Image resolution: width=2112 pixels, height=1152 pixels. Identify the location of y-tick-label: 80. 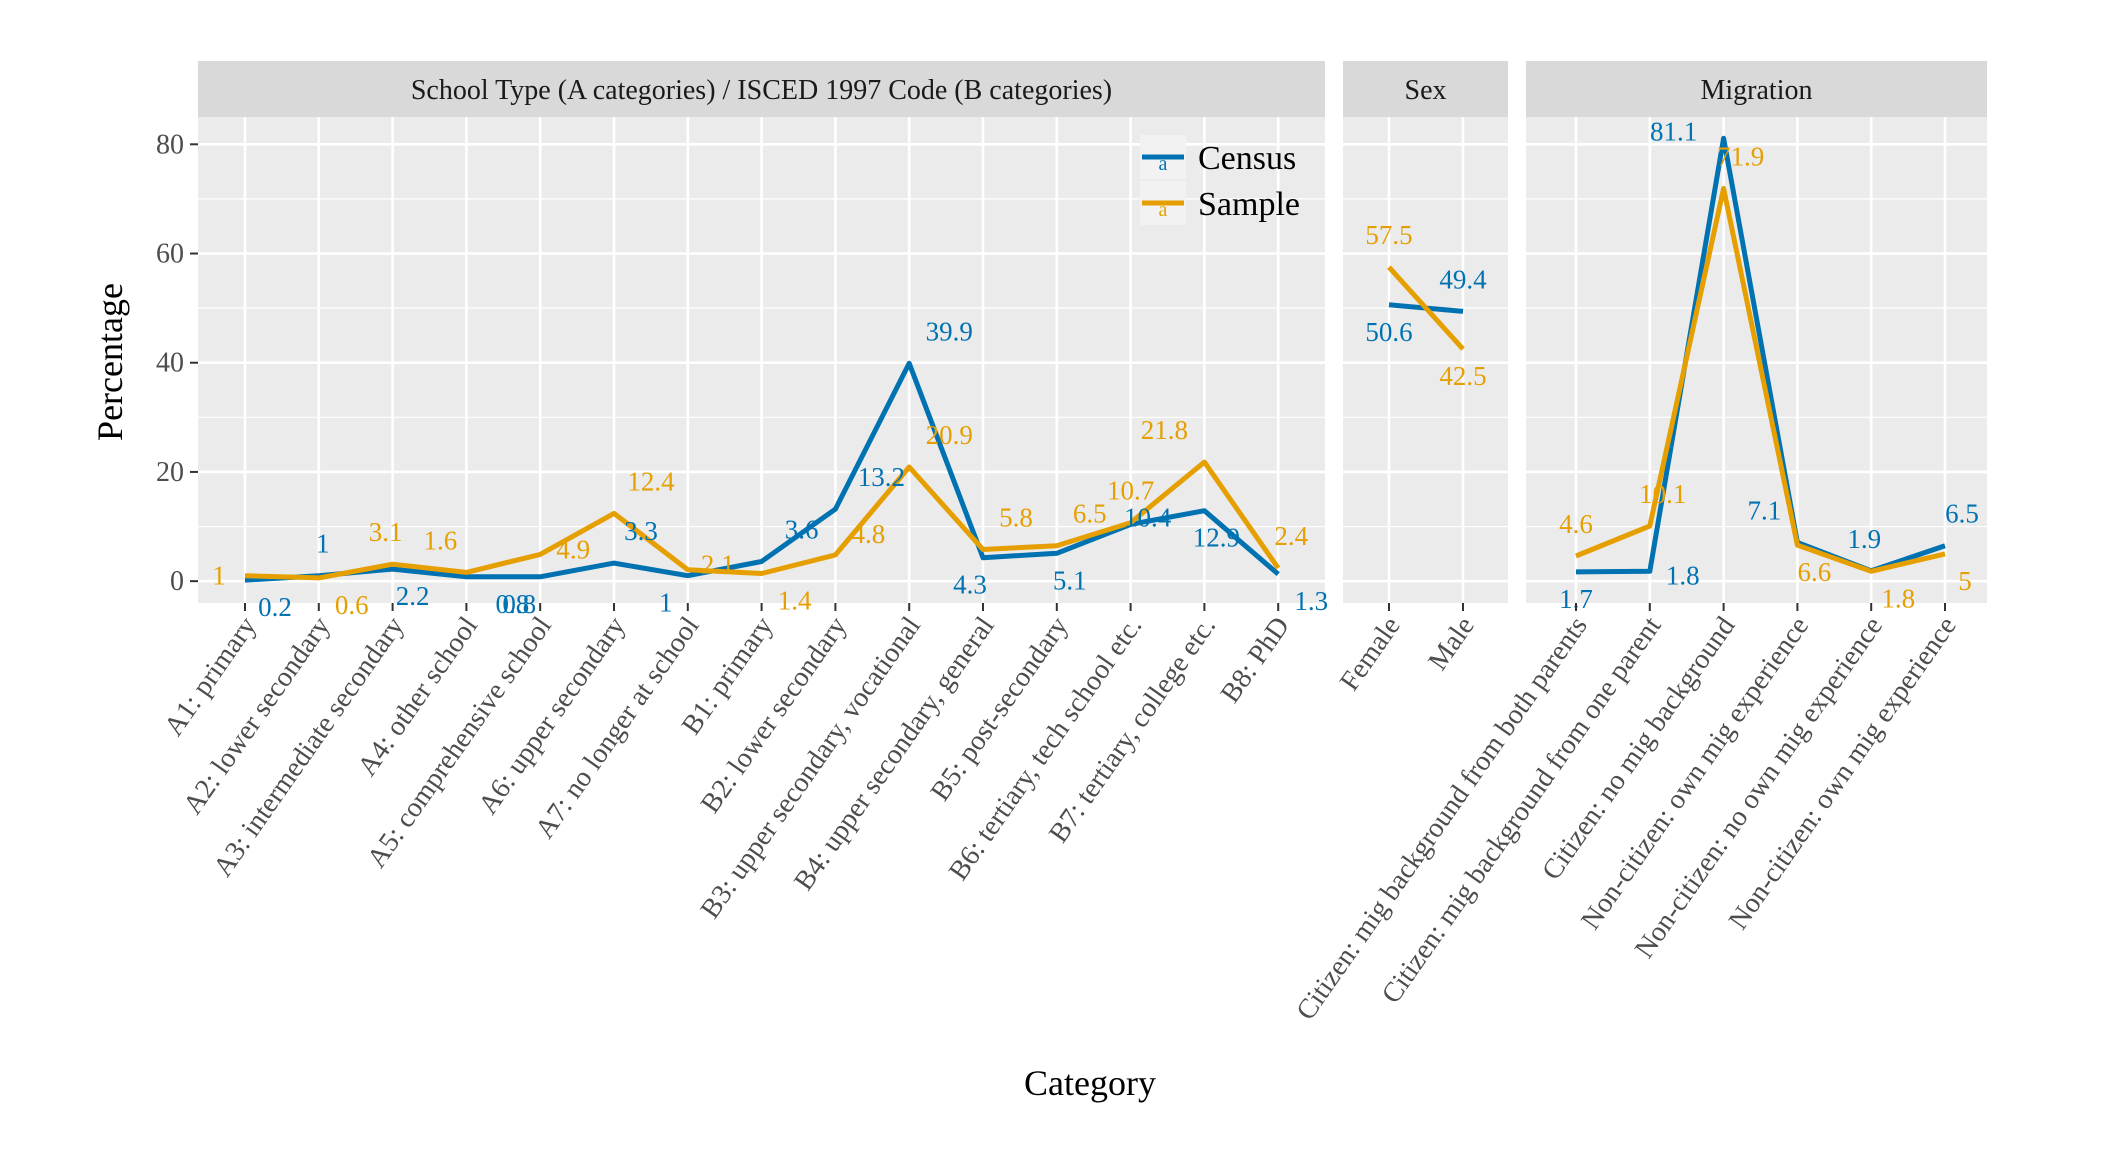
(170, 144).